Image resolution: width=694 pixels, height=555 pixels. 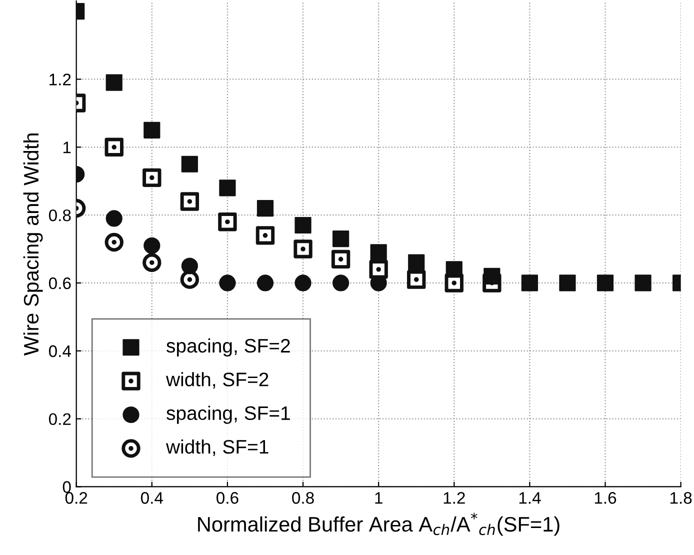 I want to click on x-tick-label: 1, so click(x=378, y=498).